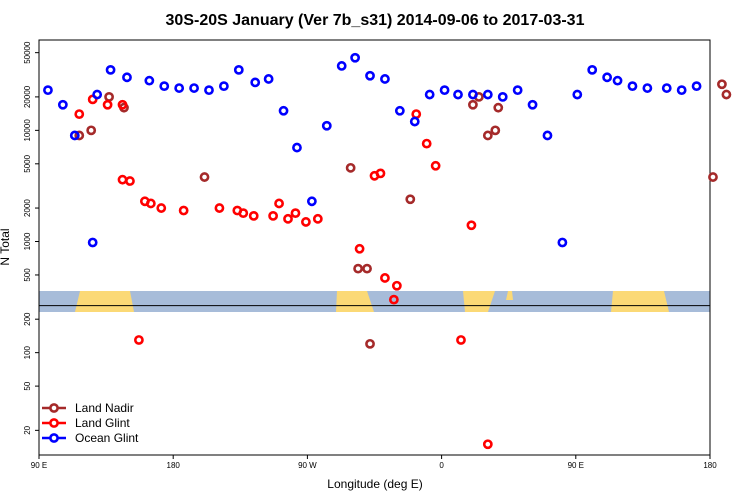 This screenshot has width=750, height=500. Describe the element at coordinates (27, 208) in the screenshot. I see `y-tick-label: 2000` at that location.